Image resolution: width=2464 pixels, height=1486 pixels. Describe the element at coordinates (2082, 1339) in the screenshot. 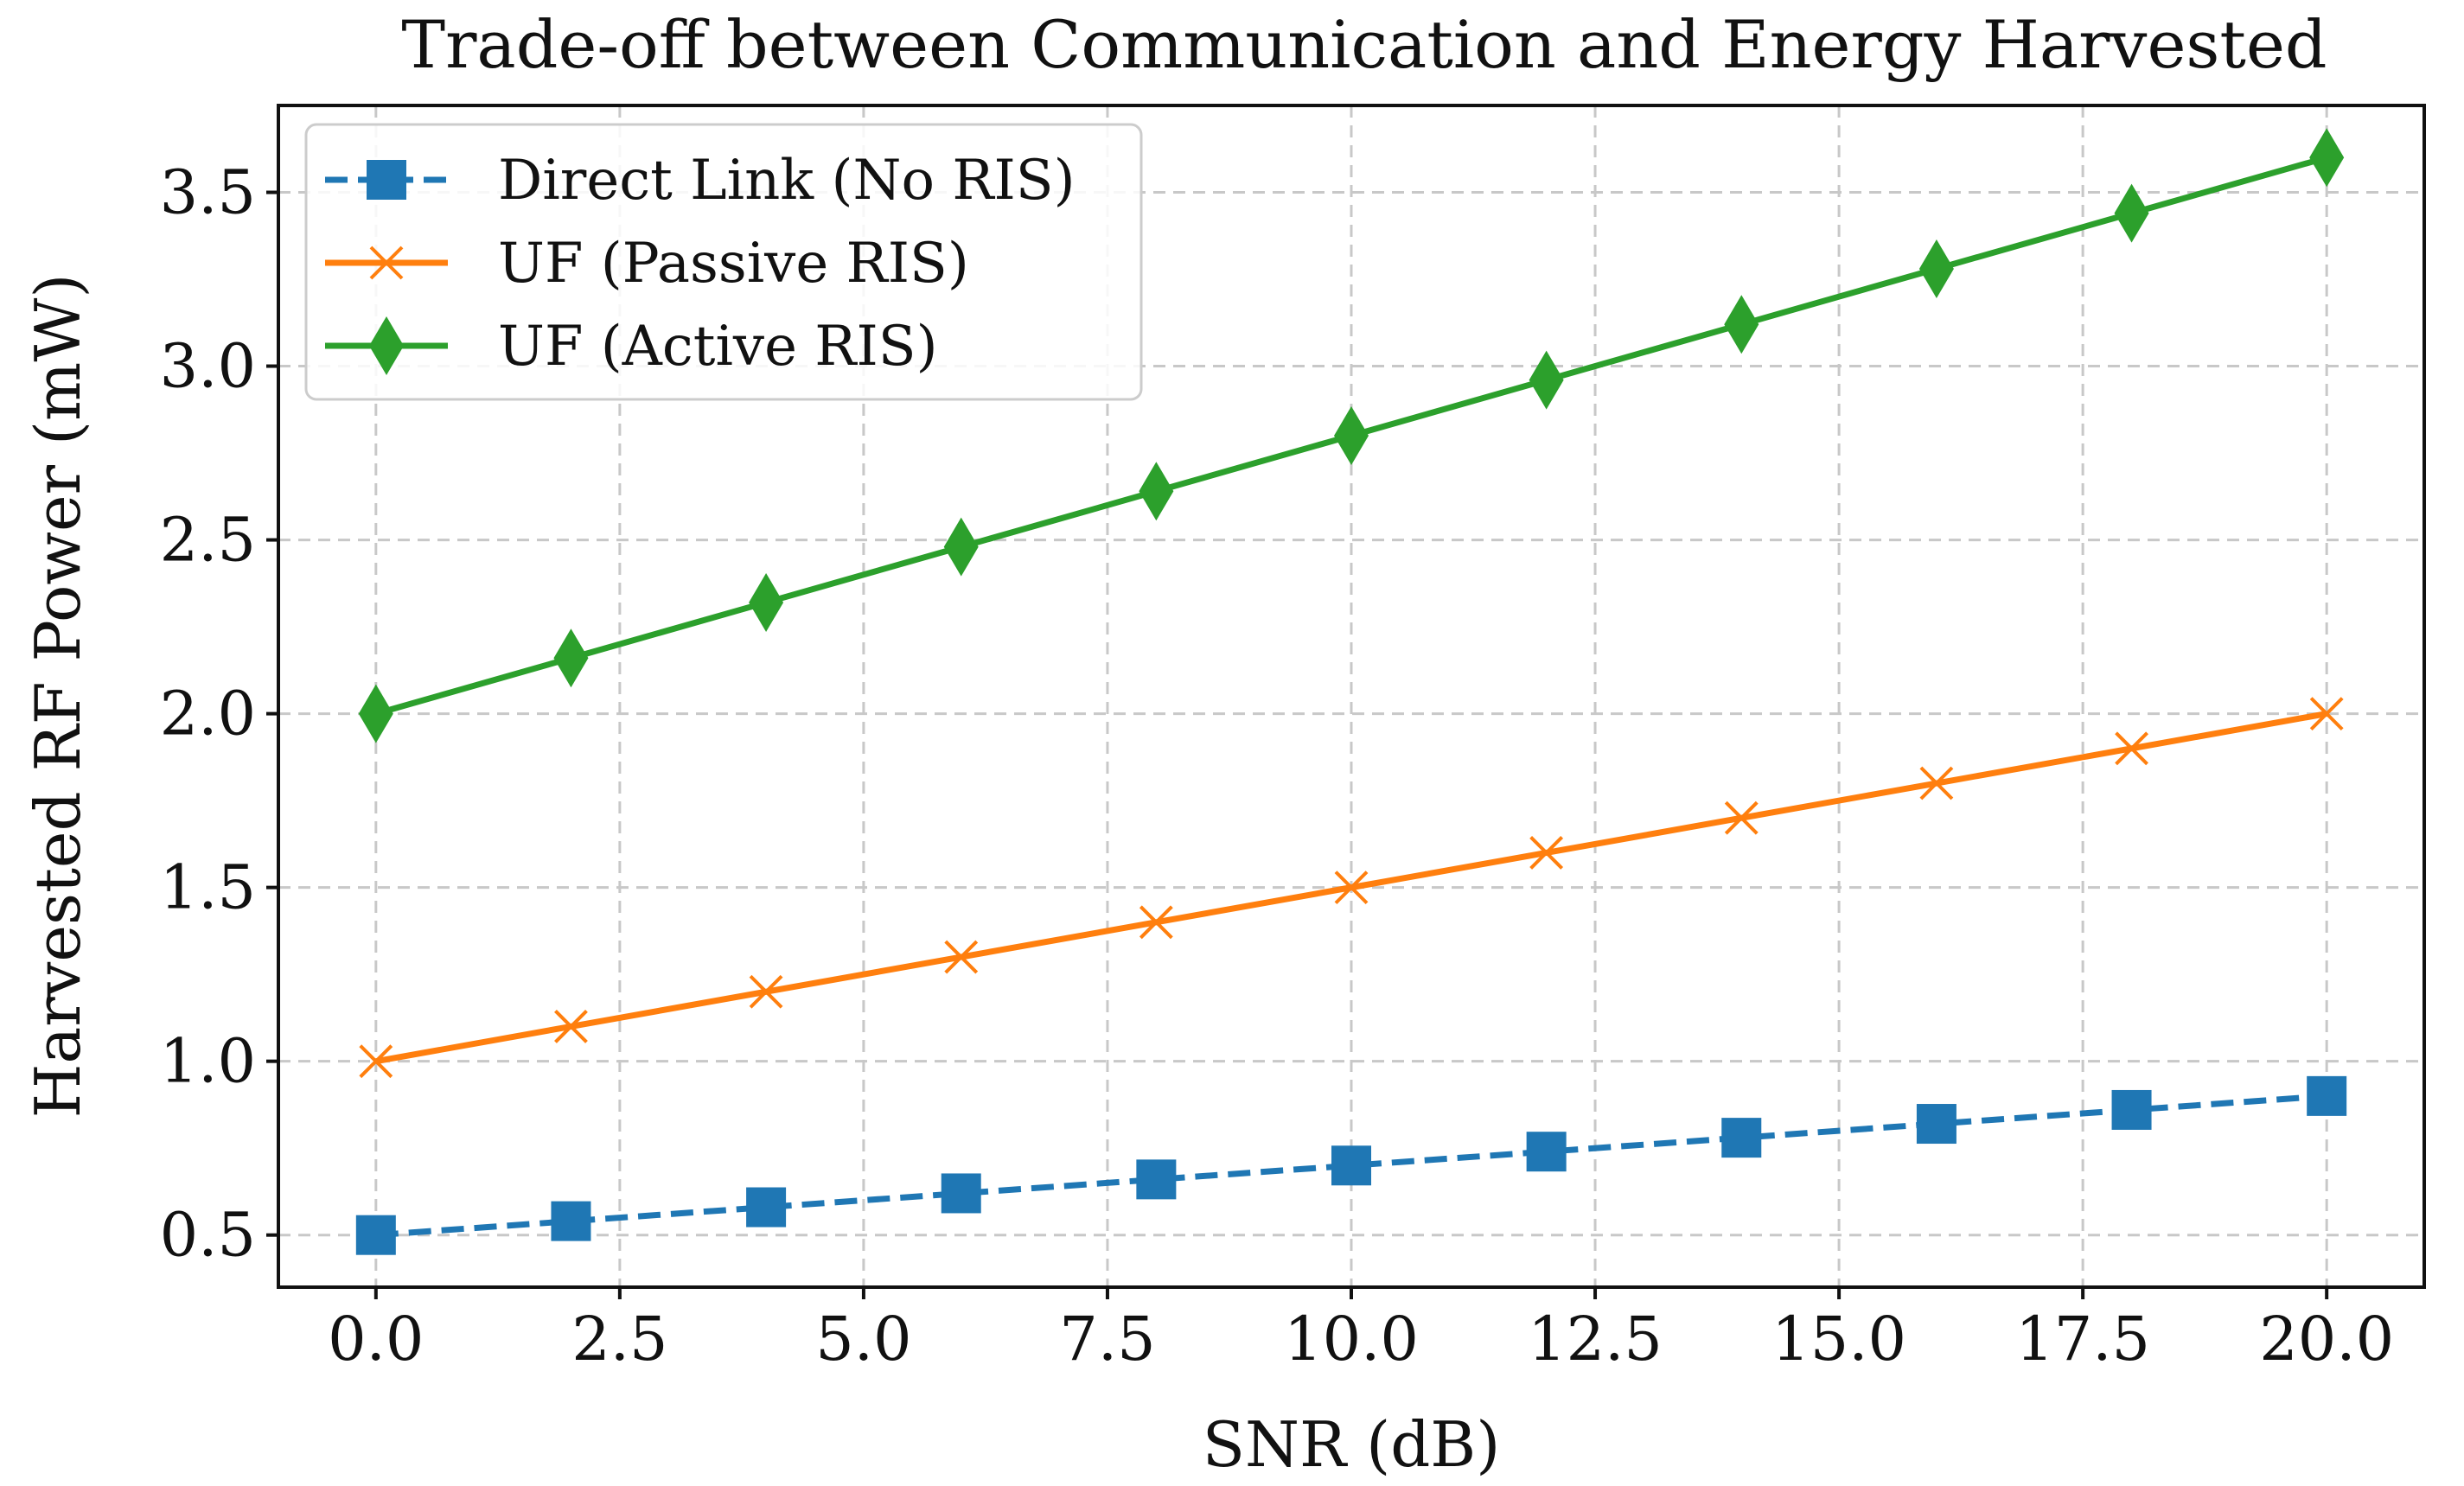

I see `x-tick-label: 17.5` at that location.